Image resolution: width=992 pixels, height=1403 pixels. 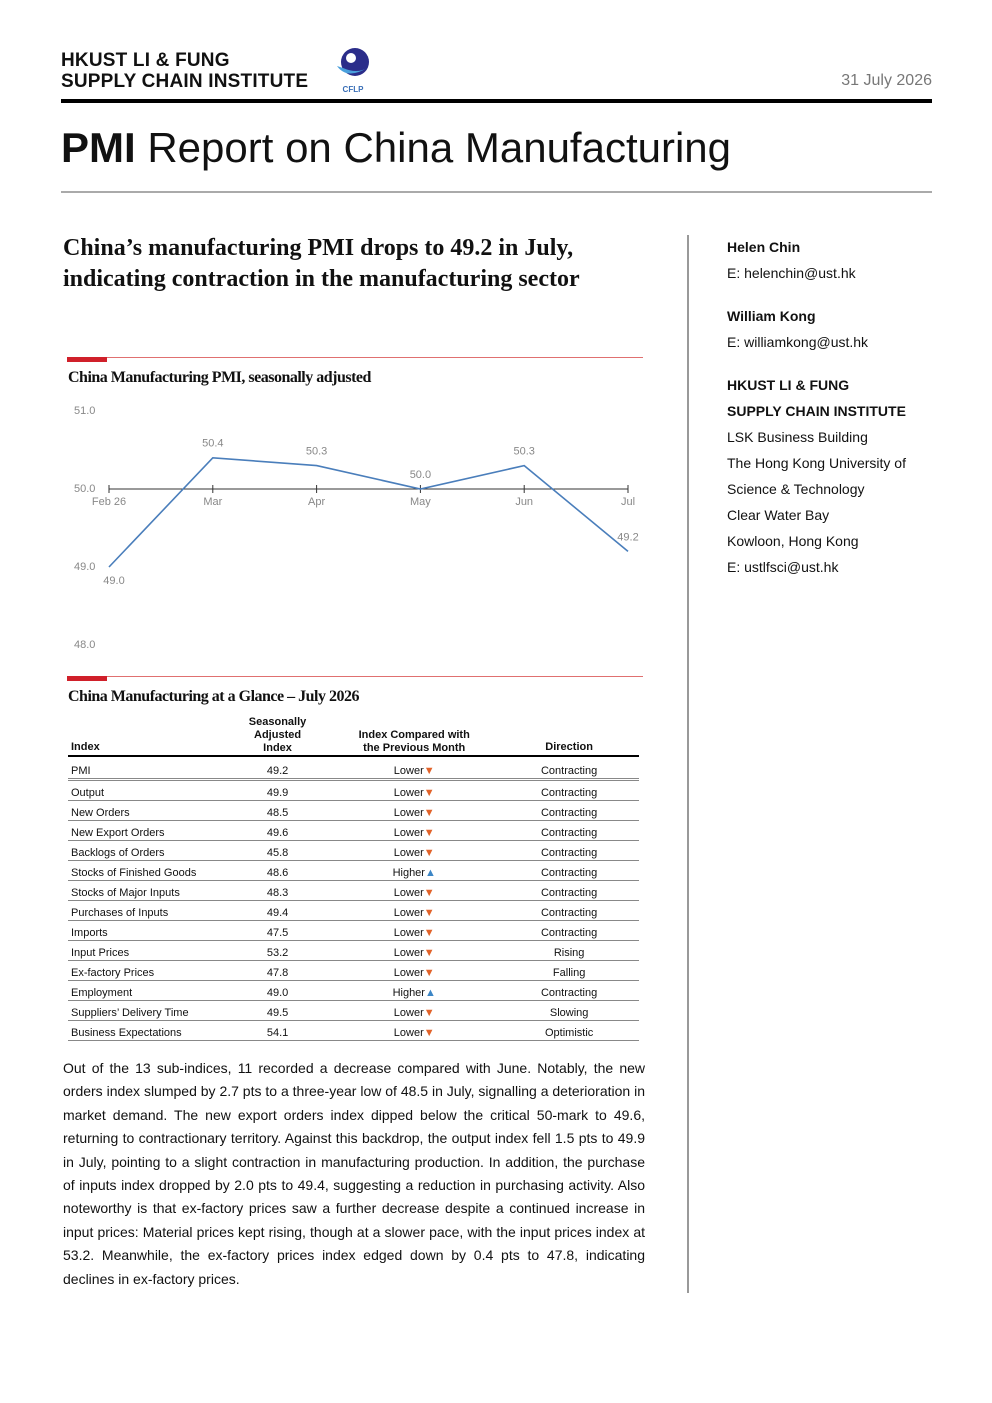 I want to click on org-name: HKUST LI & FUNG SUPPLY CHAIN INSTITUTE, so click(x=184, y=71).